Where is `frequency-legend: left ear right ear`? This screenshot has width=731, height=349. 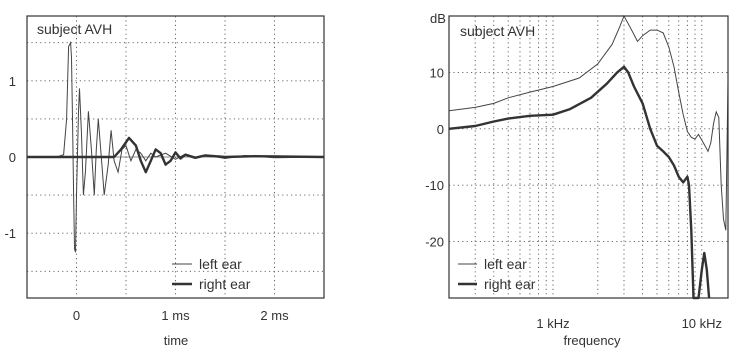 frequency-legend: left ear right ear is located at coordinates (497, 274).